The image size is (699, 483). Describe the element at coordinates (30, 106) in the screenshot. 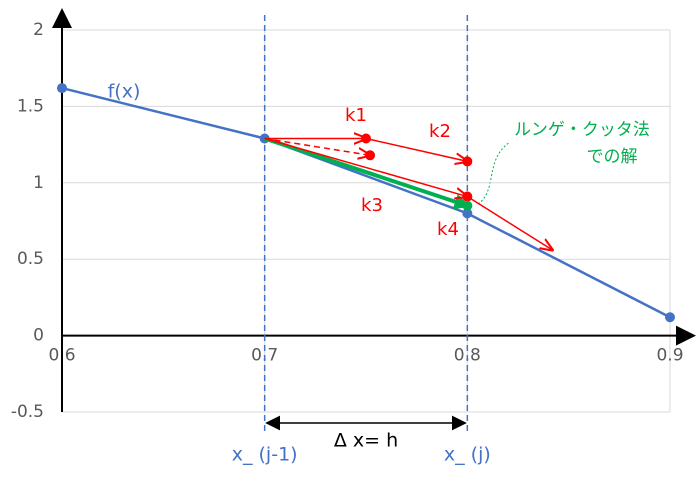

I see `y-tick-label: 1.5` at that location.